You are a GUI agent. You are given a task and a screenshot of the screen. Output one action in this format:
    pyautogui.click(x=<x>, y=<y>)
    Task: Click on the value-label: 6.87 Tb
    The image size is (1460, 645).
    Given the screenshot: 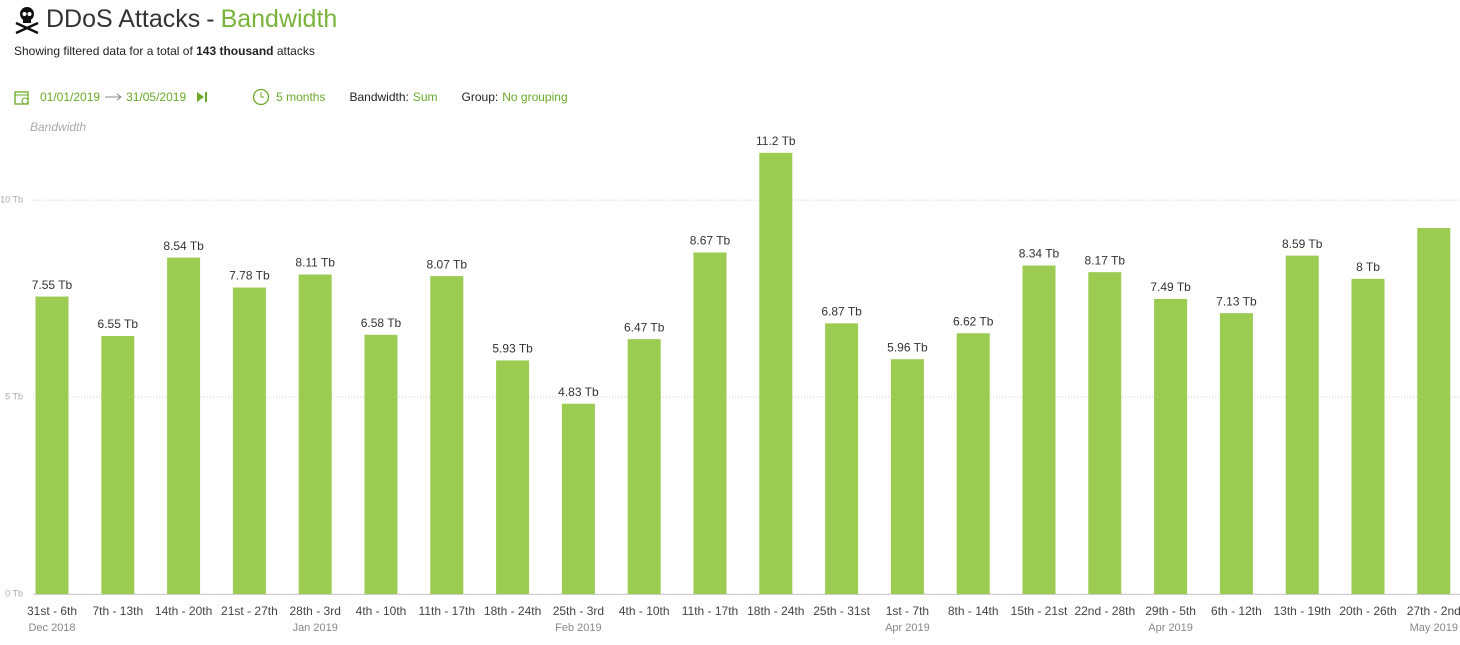 What is the action you would take?
    pyautogui.click(x=841, y=312)
    